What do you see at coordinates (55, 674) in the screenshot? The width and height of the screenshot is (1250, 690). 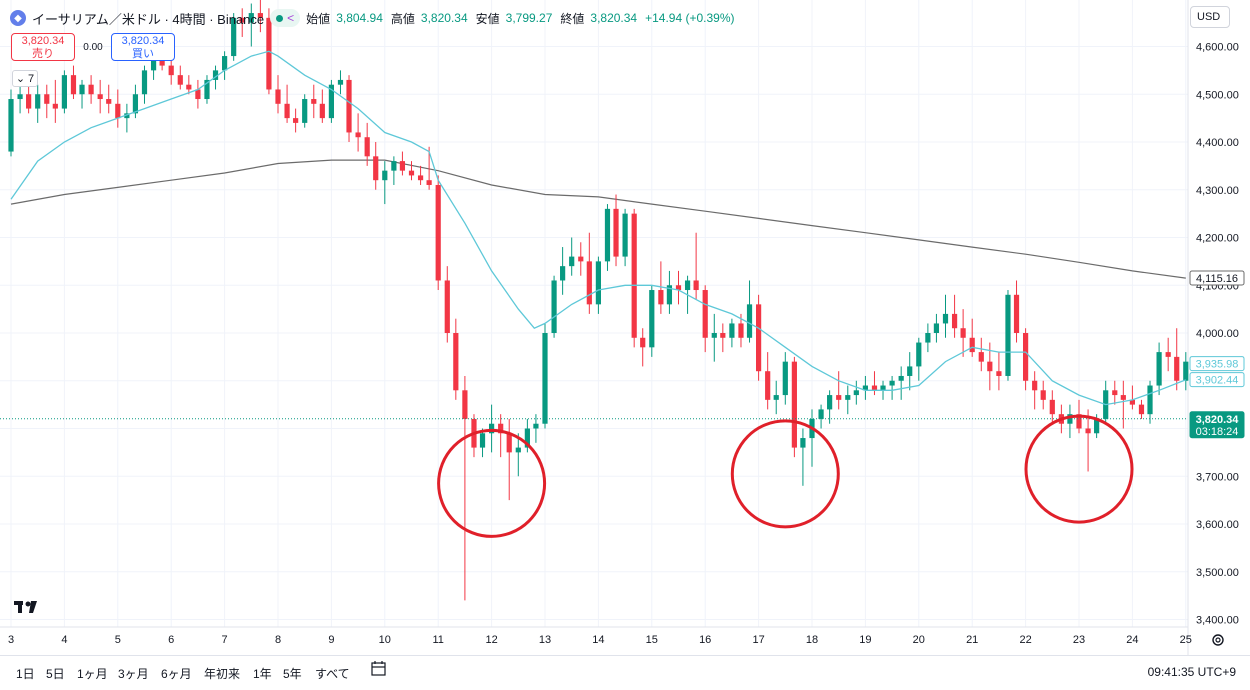 I see `range-5d-button: 5日` at bounding box center [55, 674].